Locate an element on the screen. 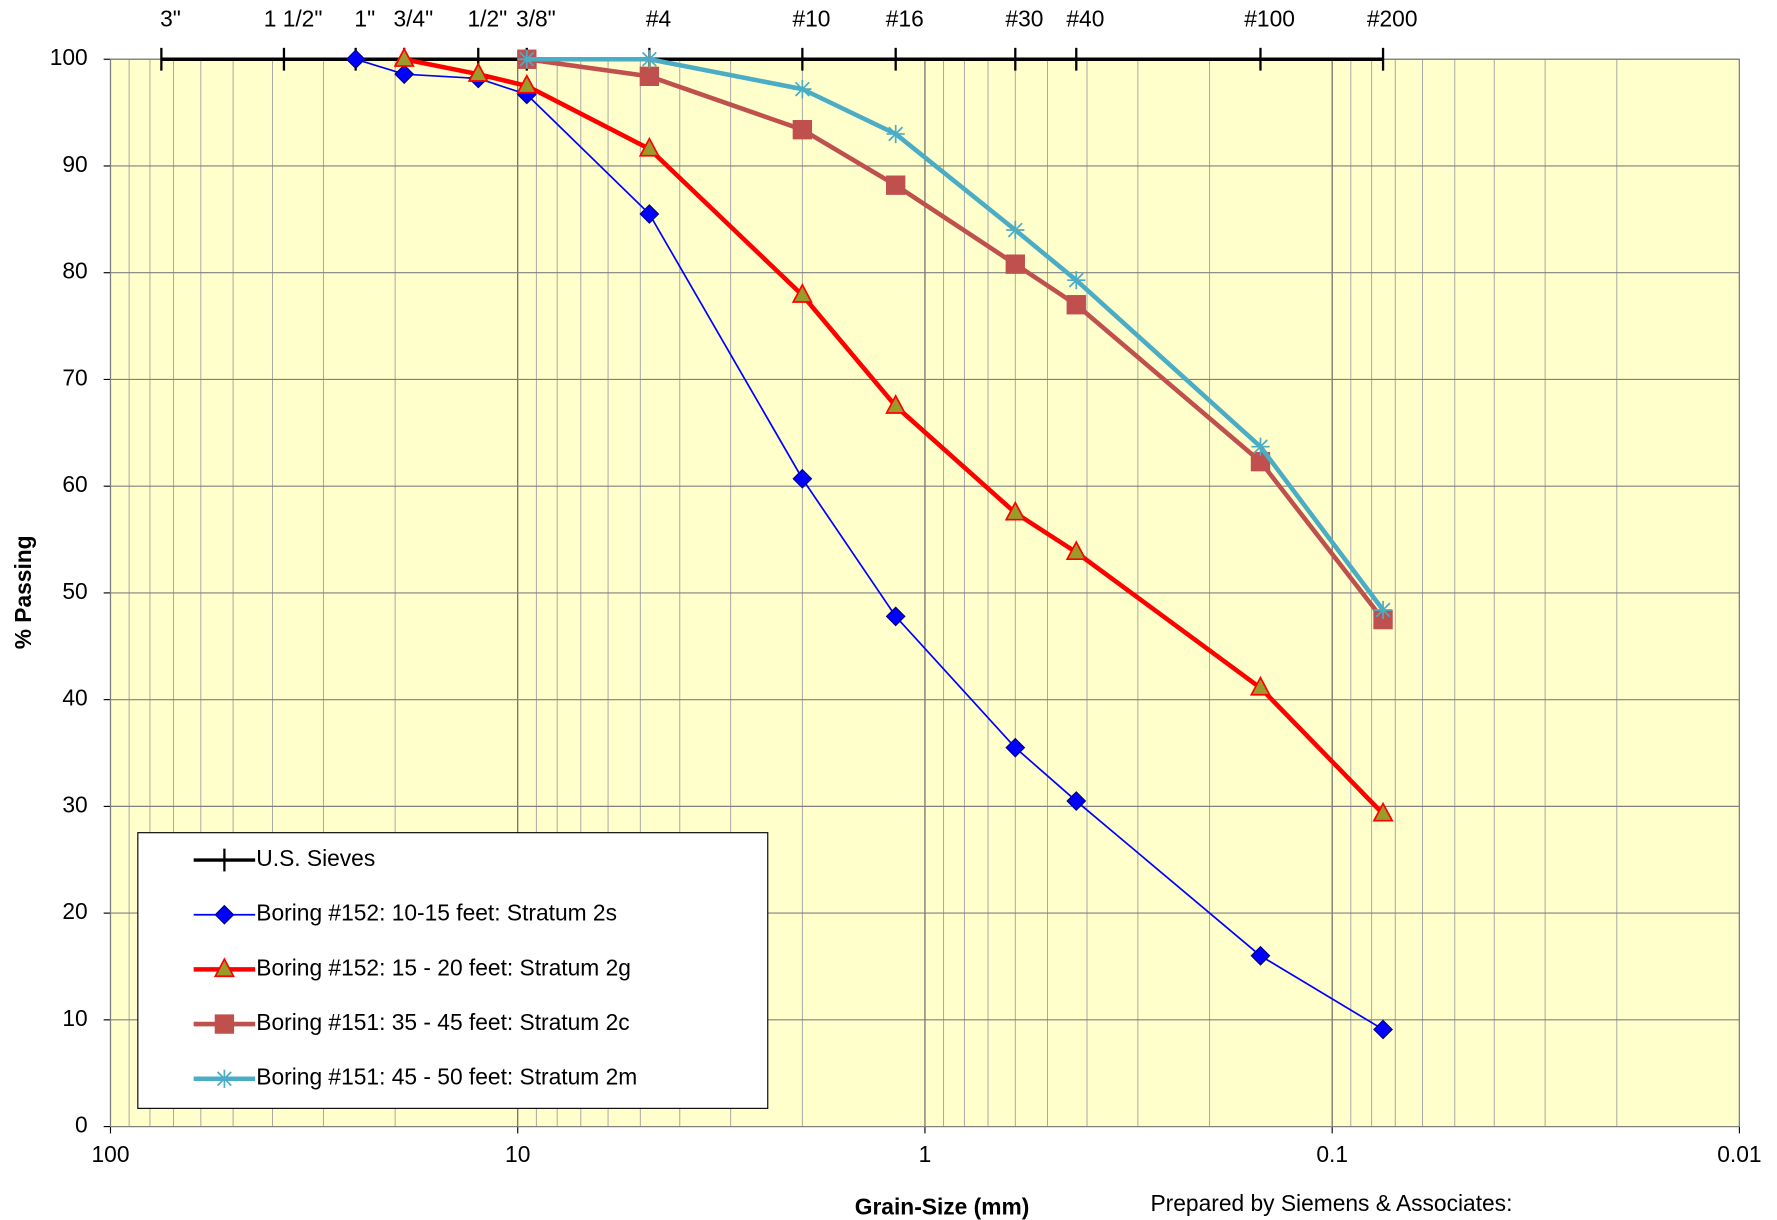 The height and width of the screenshot is (1220, 1777). y-axis-title: % Passing is located at coordinates (23, 592).